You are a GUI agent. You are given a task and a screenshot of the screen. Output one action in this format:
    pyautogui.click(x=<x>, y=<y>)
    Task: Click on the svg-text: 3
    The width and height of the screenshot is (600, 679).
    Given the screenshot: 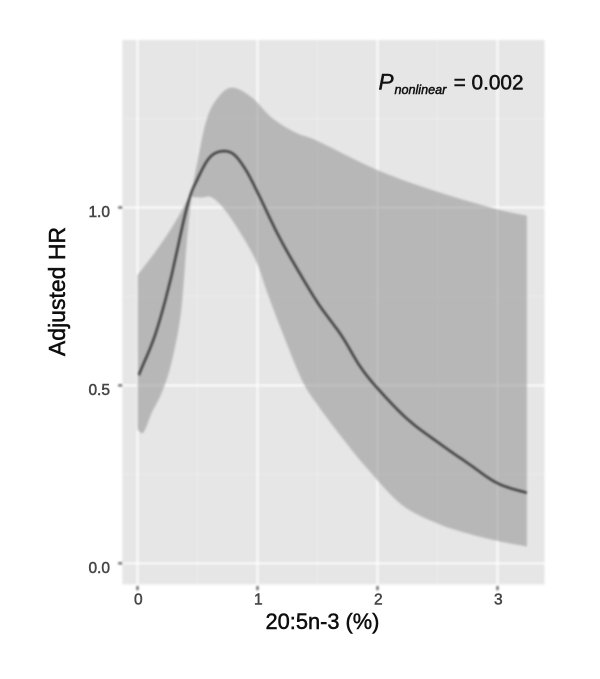 What is the action you would take?
    pyautogui.click(x=498, y=600)
    